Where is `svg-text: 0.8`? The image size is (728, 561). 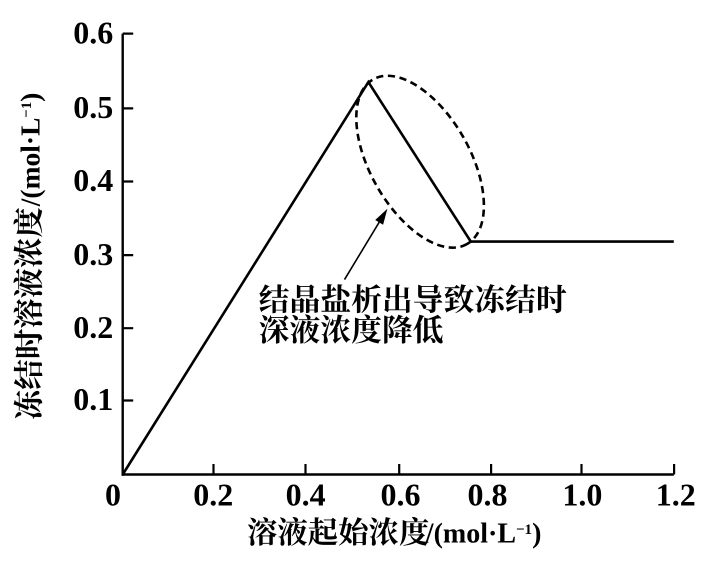
svg-text: 0.8 is located at coordinates (488, 495).